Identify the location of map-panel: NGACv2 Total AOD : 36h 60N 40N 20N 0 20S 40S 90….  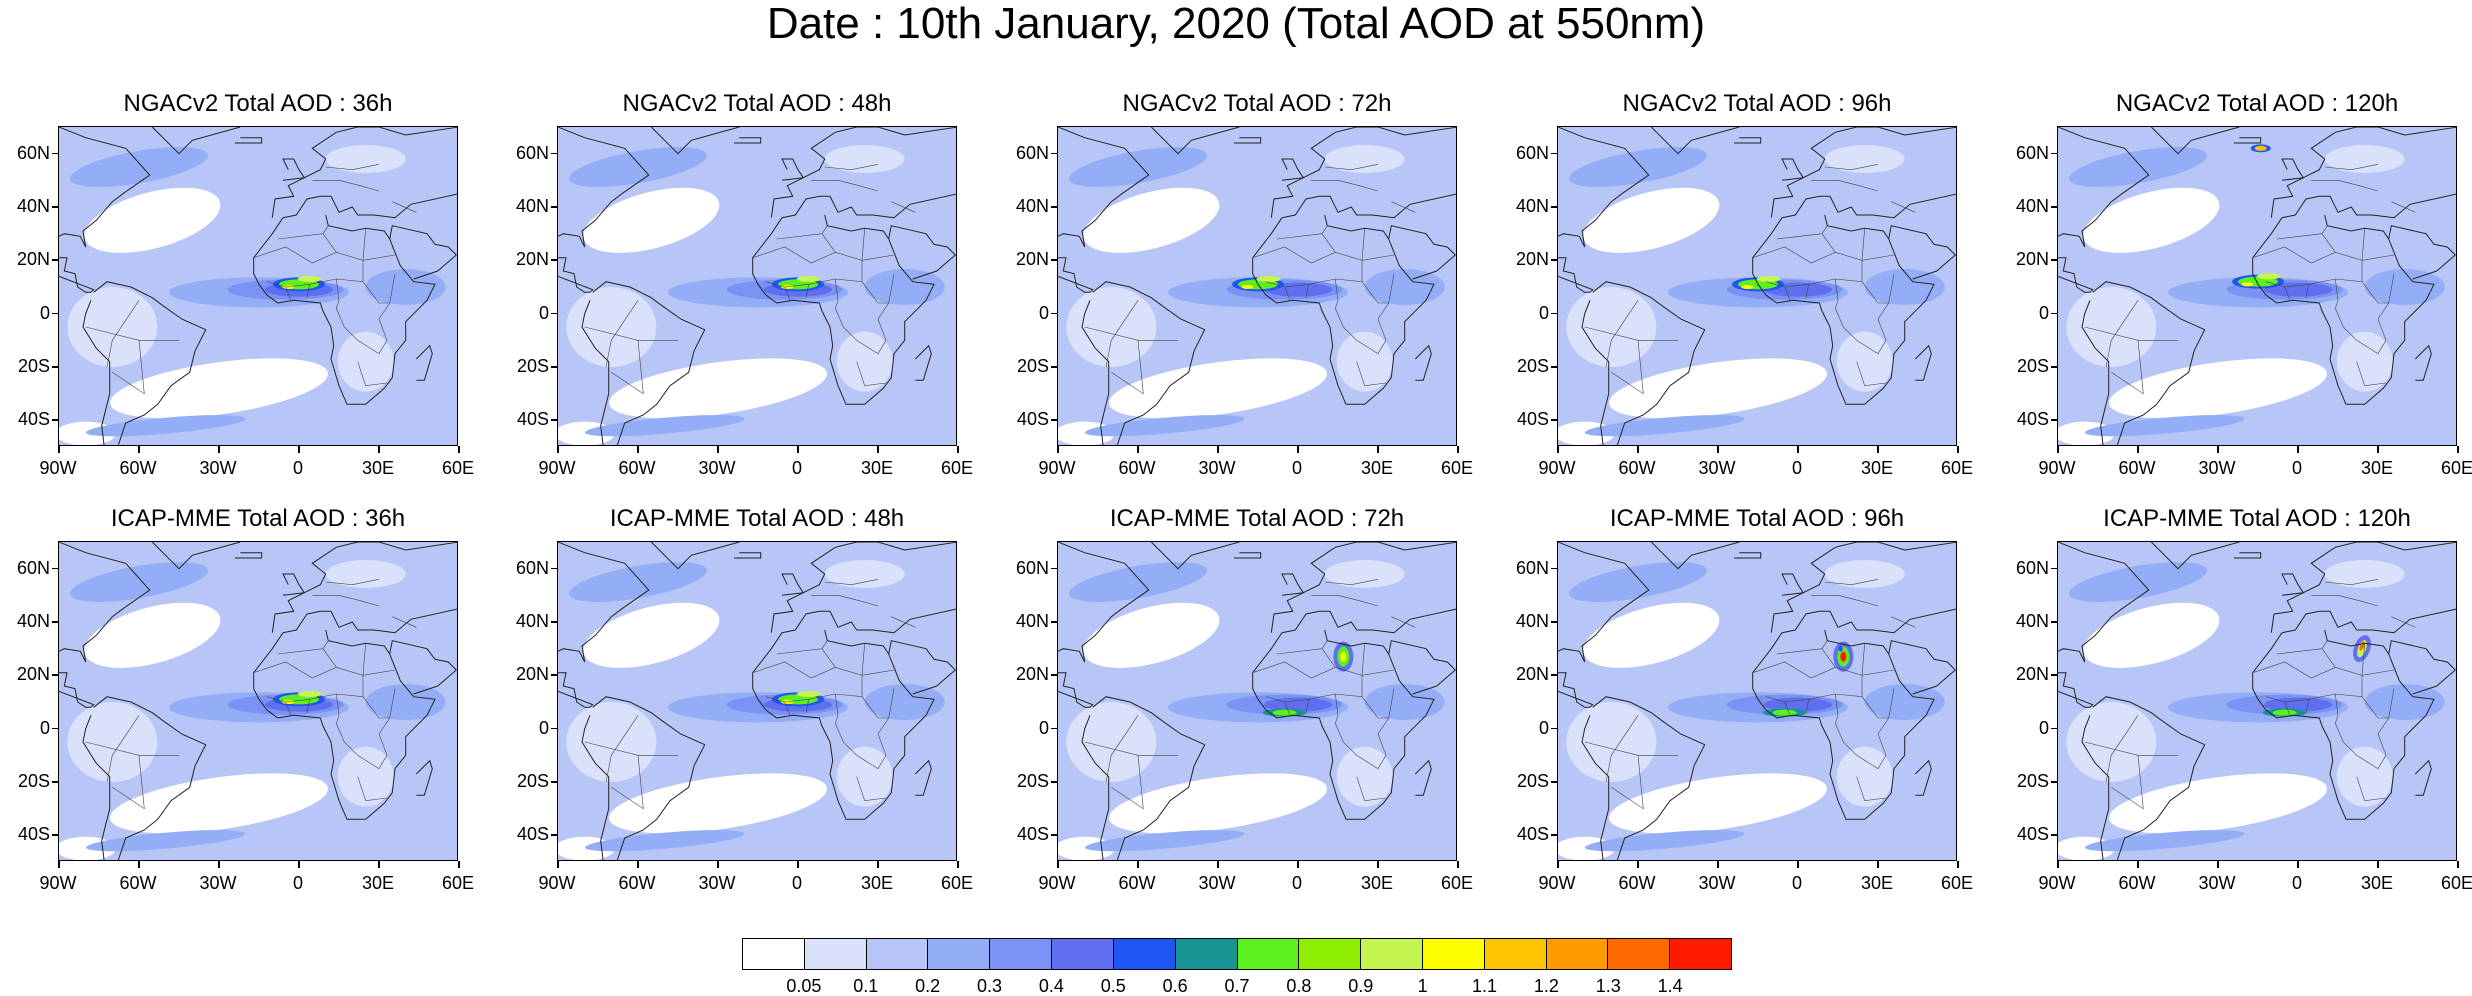
(245, 290).